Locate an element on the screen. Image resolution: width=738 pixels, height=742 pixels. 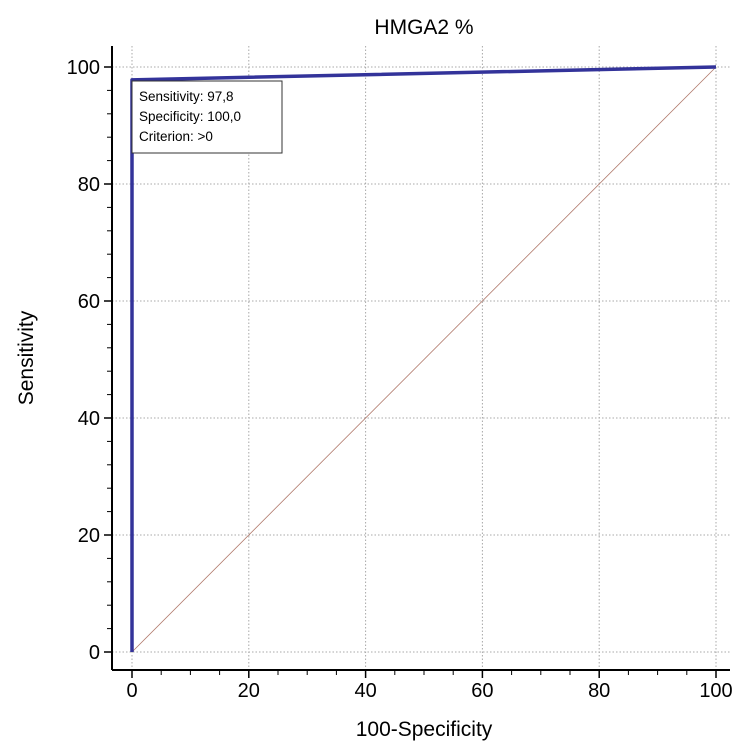
annotation-specificity: Specificity: 100,0 is located at coordinates (190, 116).